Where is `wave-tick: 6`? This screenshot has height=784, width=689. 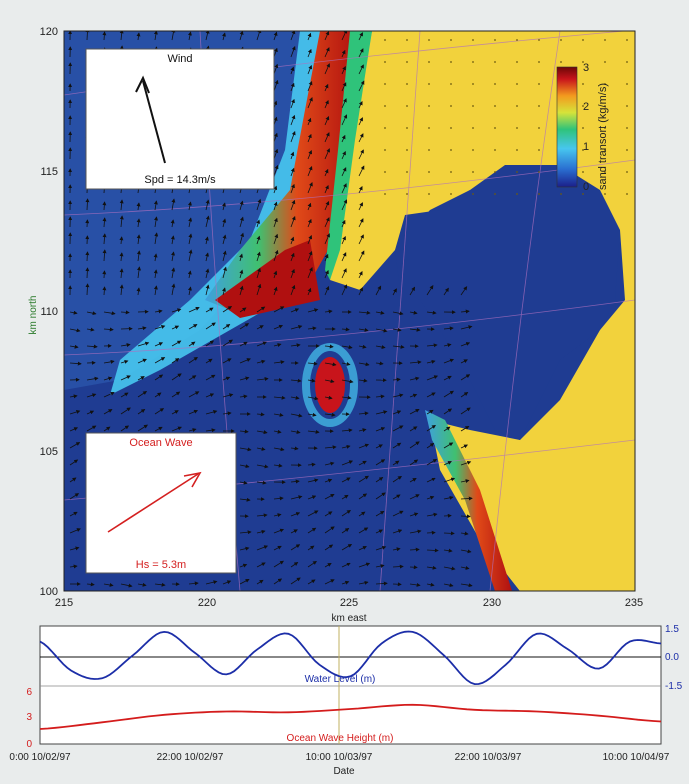 wave-tick: 6 is located at coordinates (29, 692).